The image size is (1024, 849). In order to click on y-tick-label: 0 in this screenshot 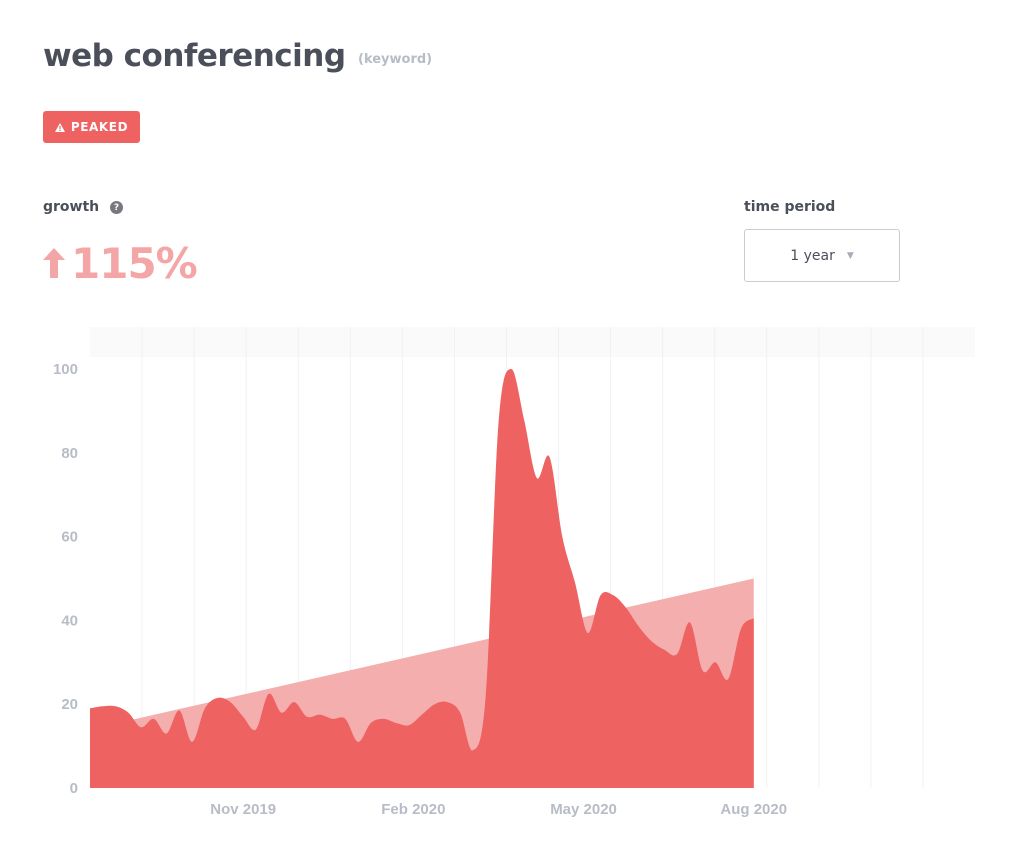, I will do `click(74, 788)`.